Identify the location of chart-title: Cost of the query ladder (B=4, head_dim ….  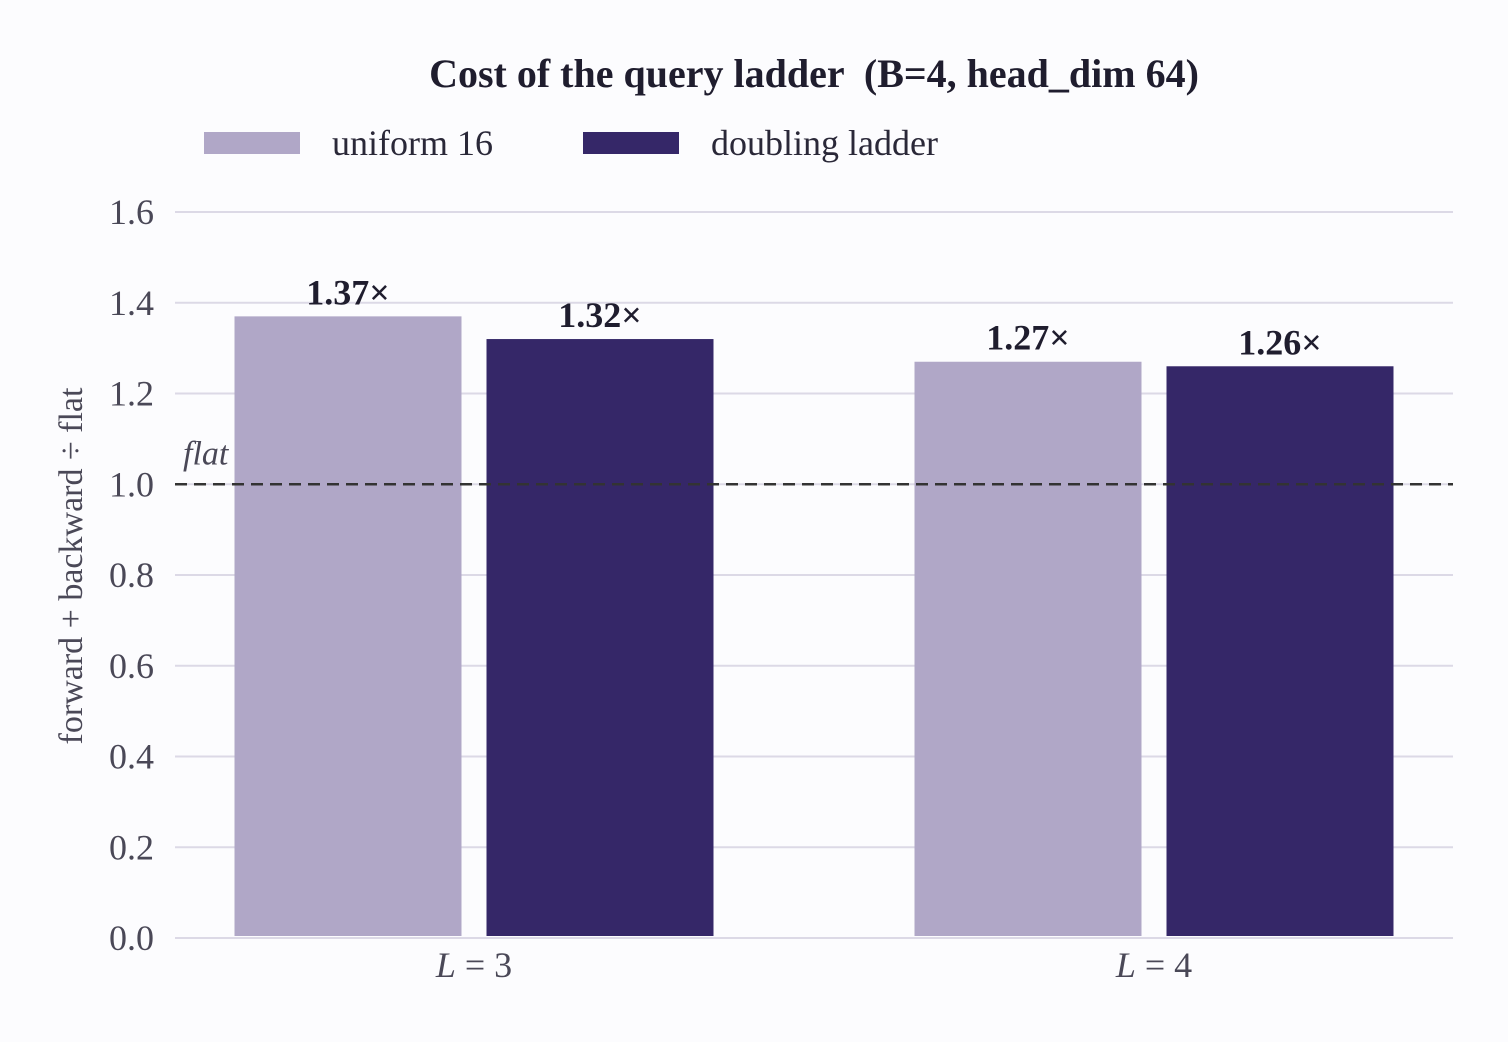
(814, 73).